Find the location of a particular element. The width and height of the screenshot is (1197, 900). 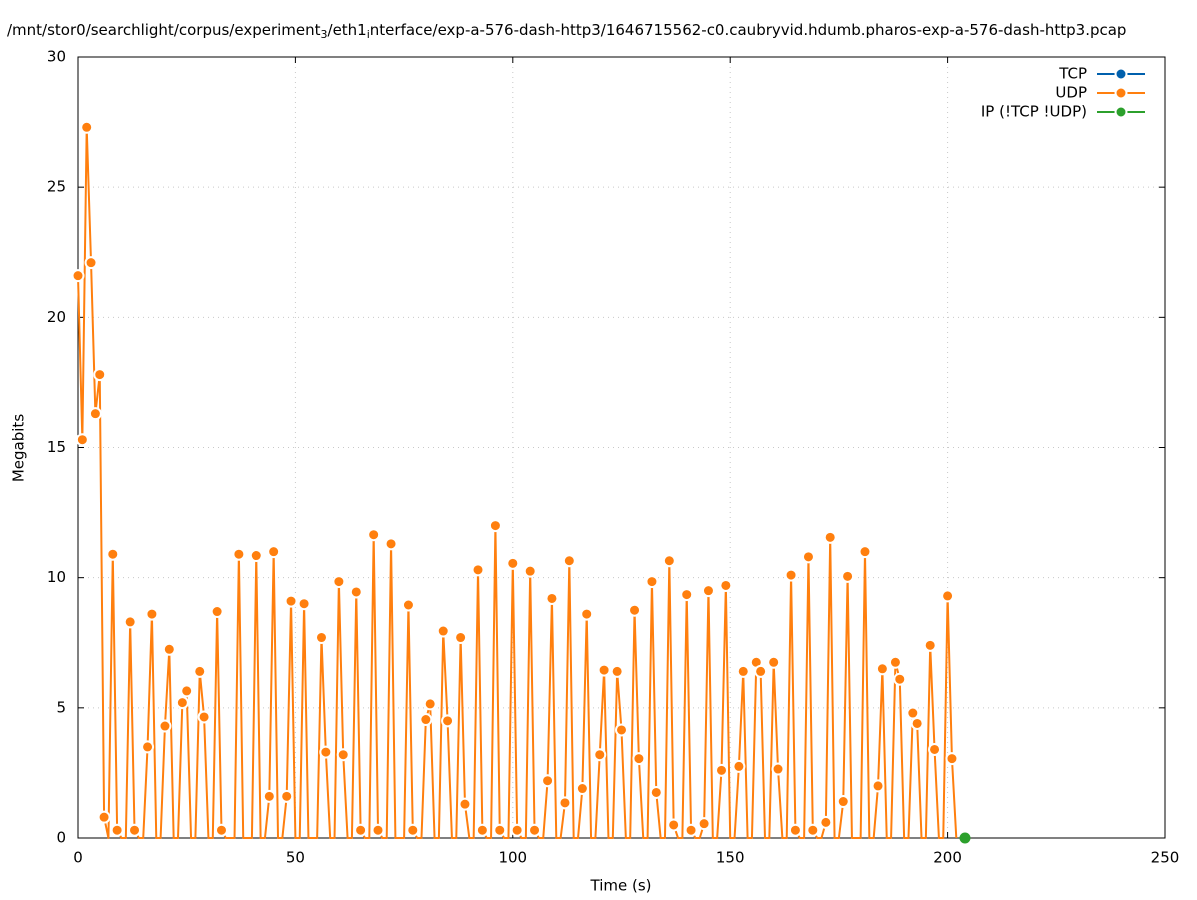

y-tick-label: 15 is located at coordinates (56, 447).